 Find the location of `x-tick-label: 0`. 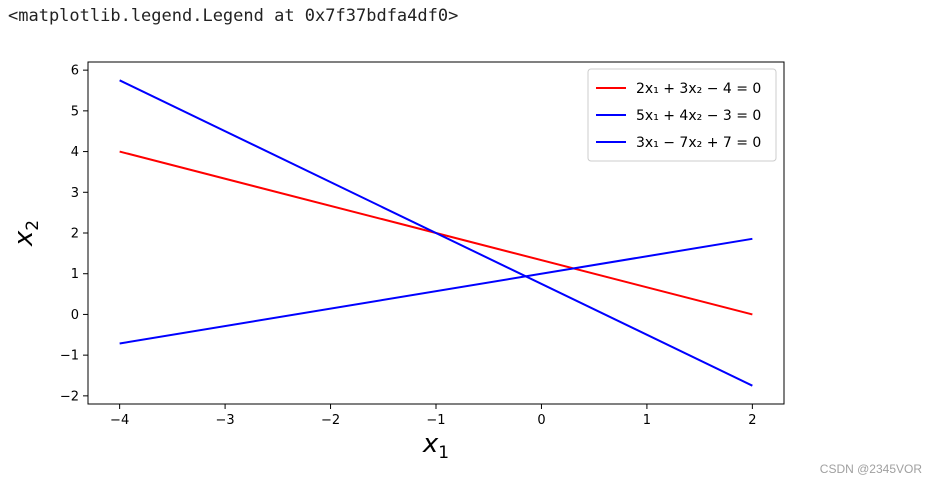

x-tick-label: 0 is located at coordinates (541, 420).